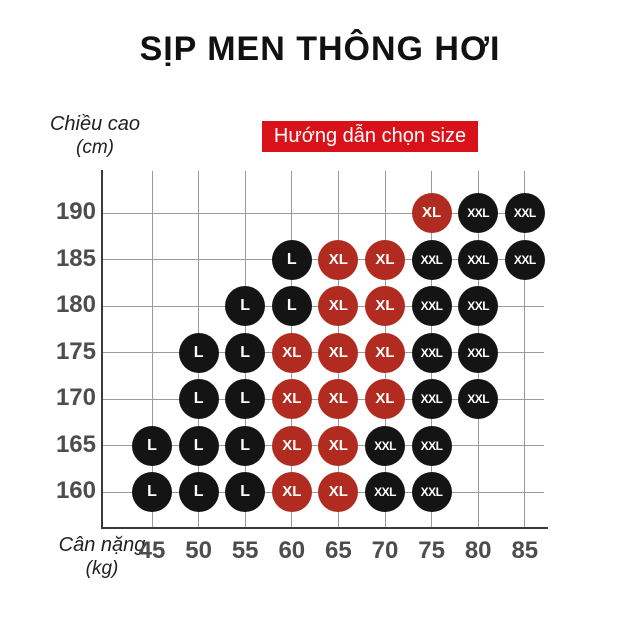 The height and width of the screenshot is (640, 640). Describe the element at coordinates (245, 550) in the screenshot. I see `x-tick-label: 55` at that location.